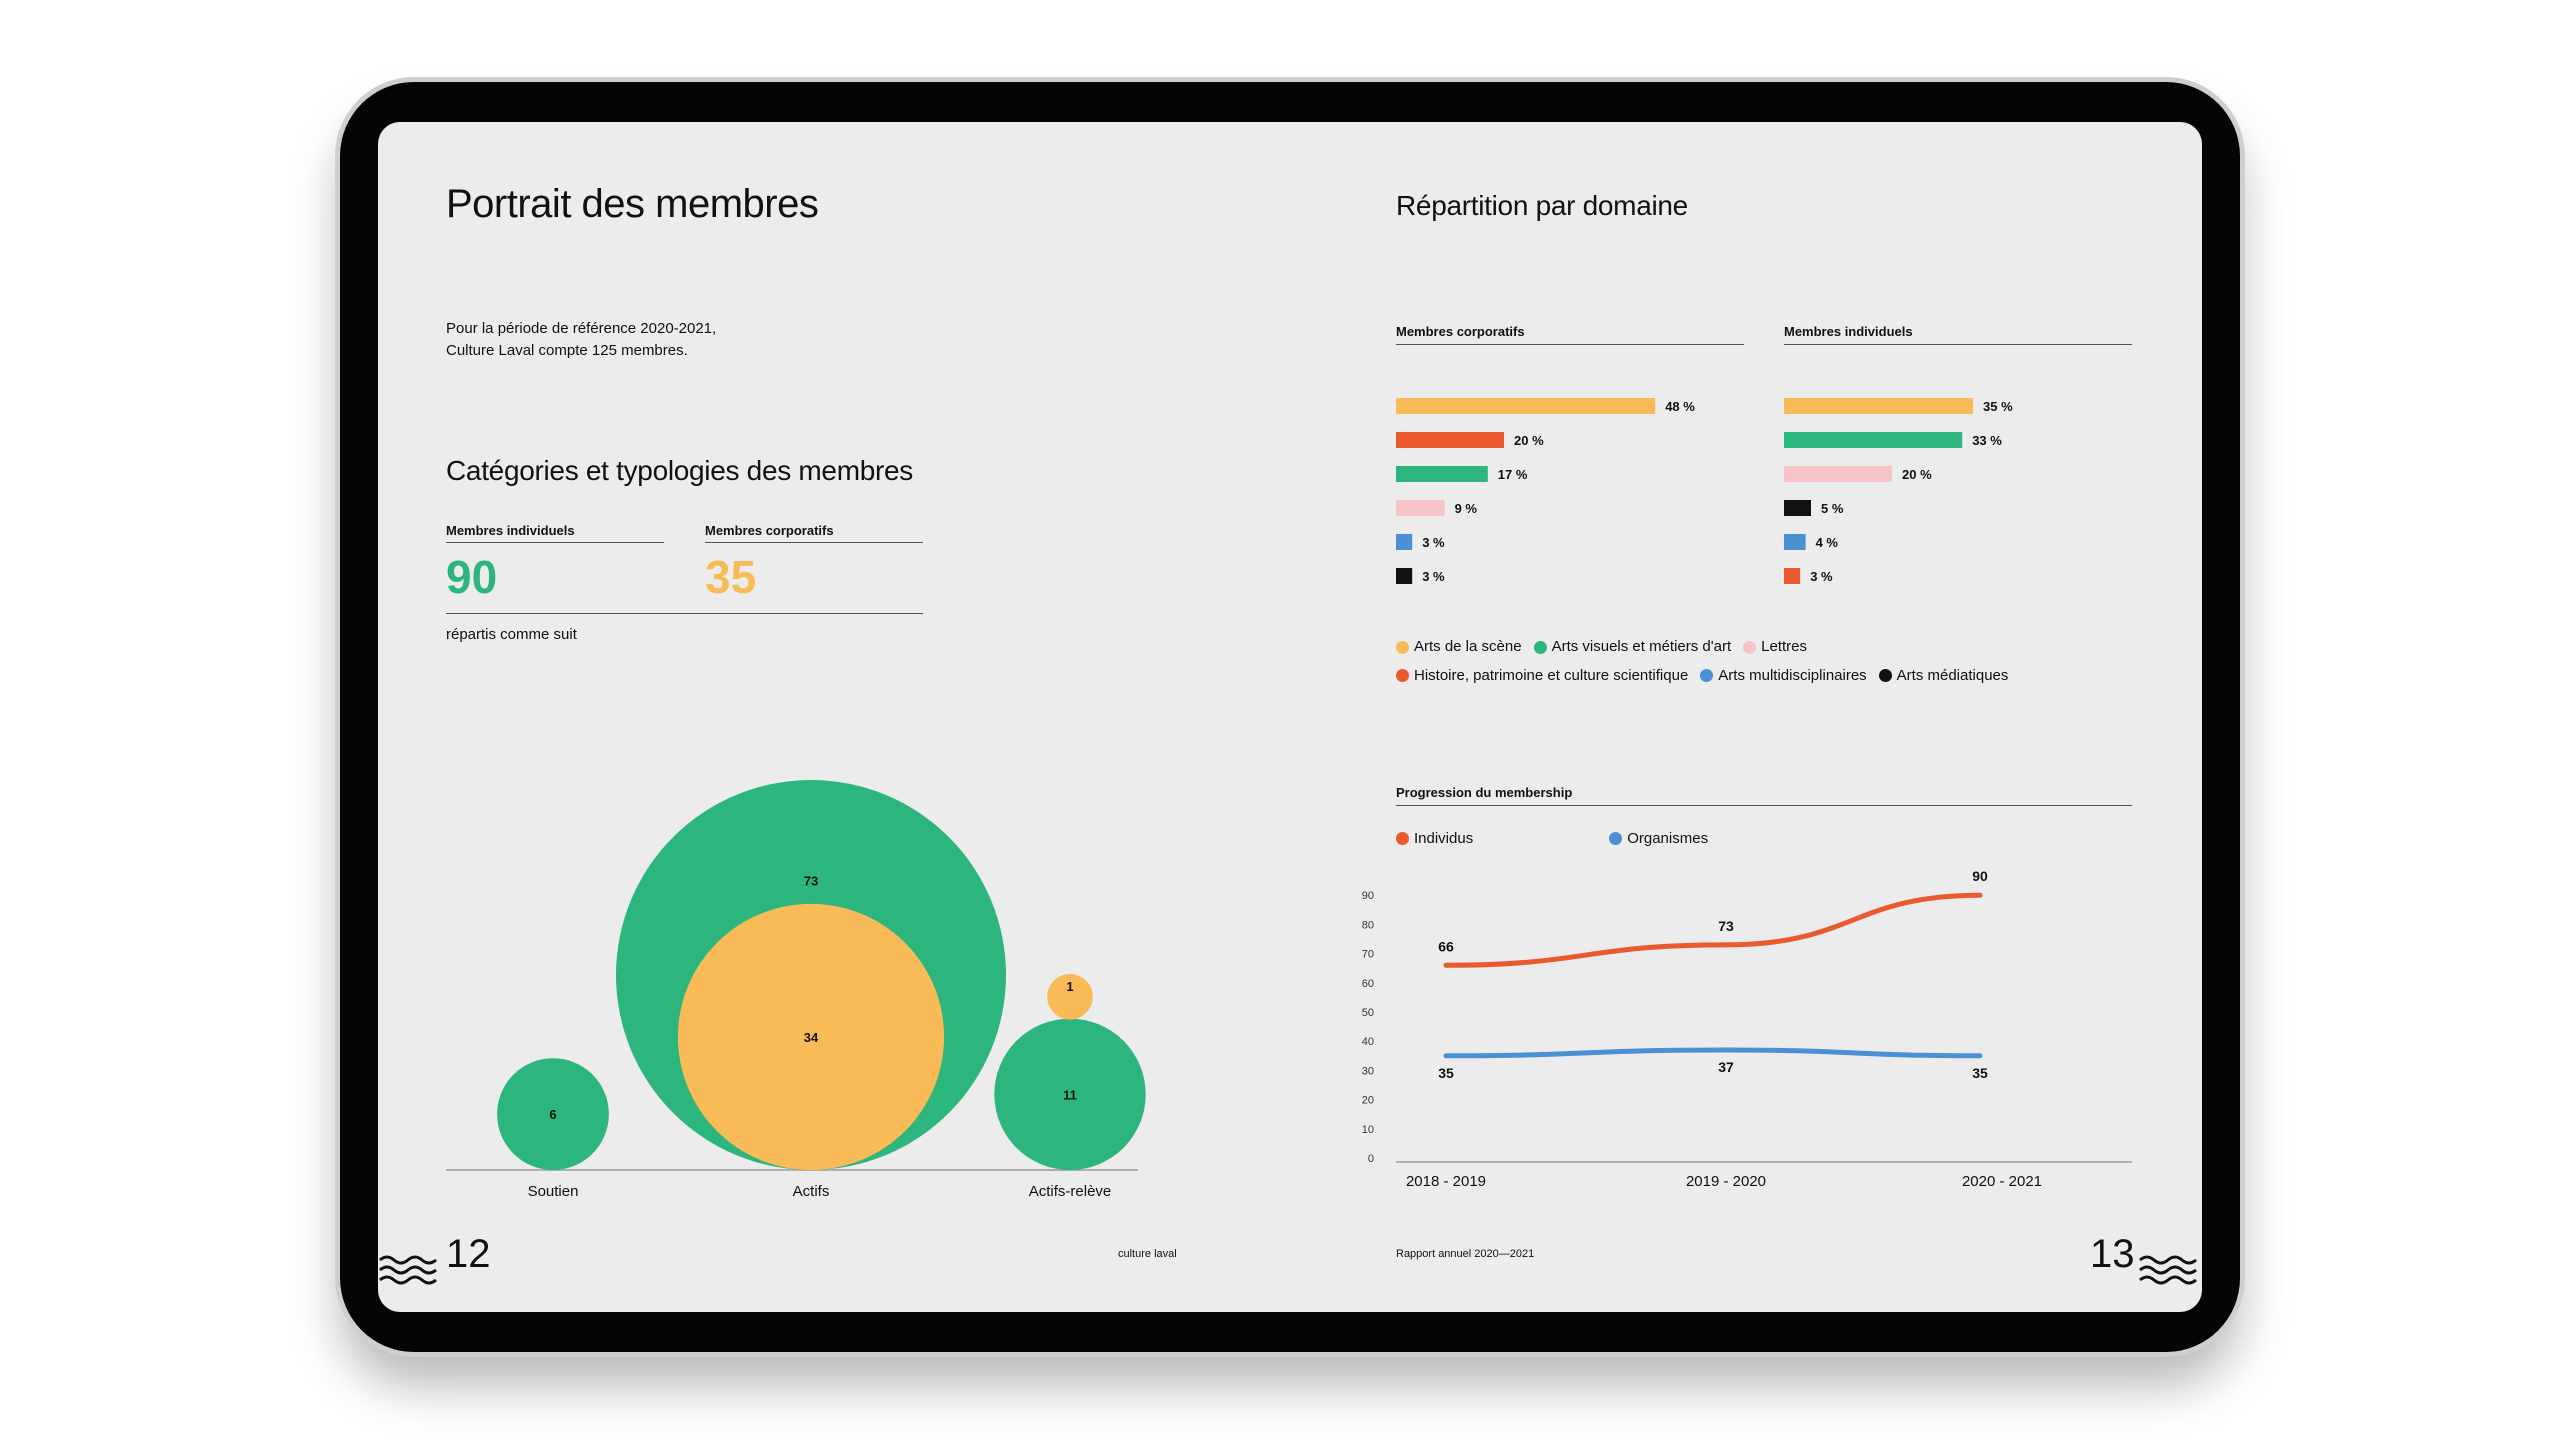 This screenshot has height=1440, width=2560. Describe the element at coordinates (1980, 876) in the screenshot. I see `data-label: 90` at that location.